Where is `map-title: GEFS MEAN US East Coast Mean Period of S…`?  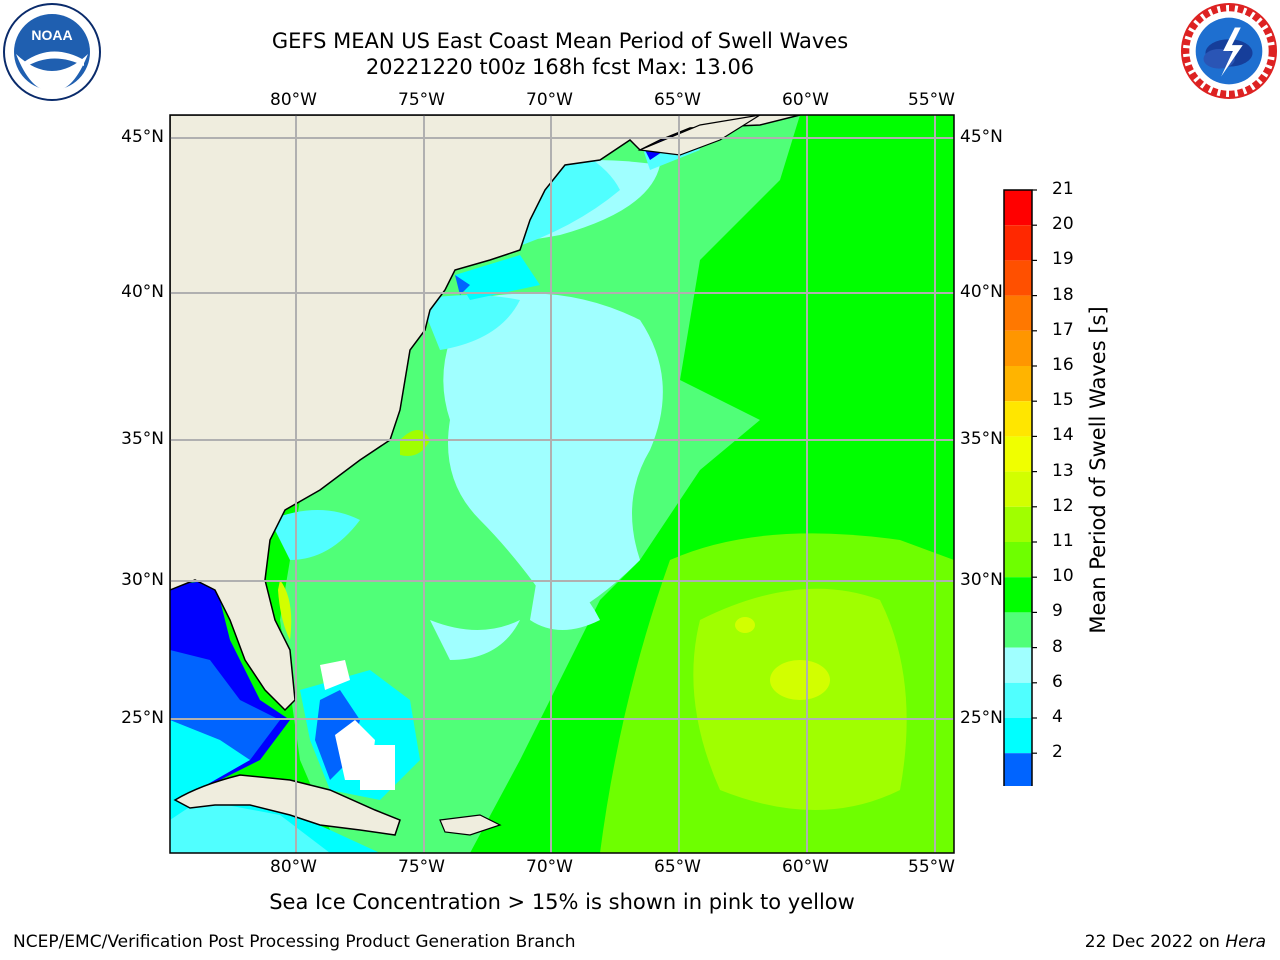 map-title: GEFS MEAN US East Coast Mean Period of S… is located at coordinates (560, 41).